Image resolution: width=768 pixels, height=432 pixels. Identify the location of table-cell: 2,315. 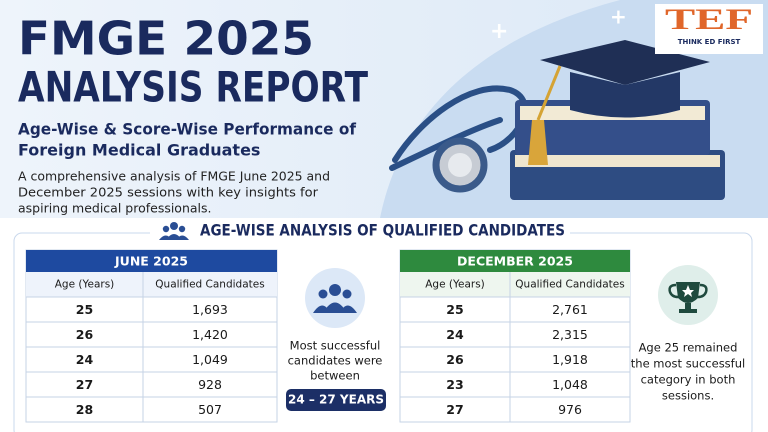
(570, 334).